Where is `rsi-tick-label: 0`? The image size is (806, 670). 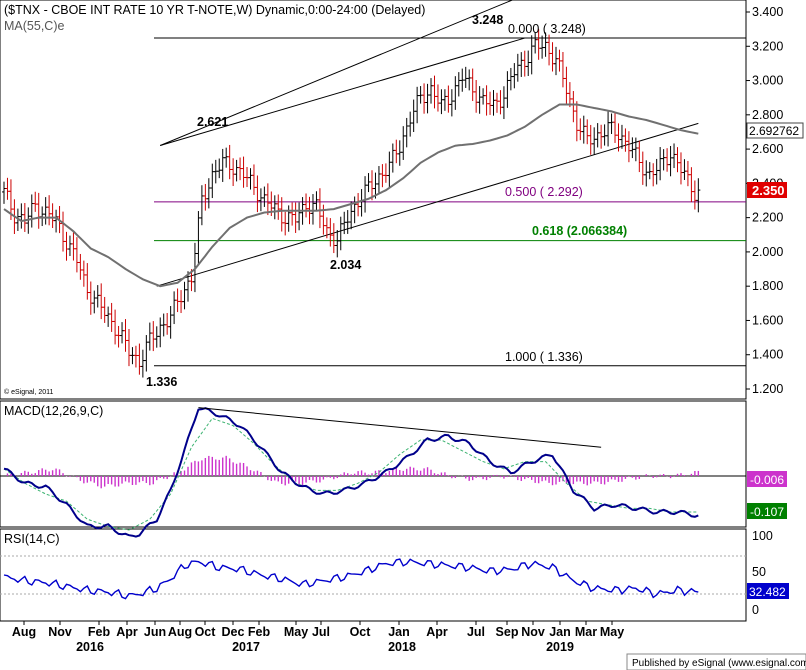 rsi-tick-label: 0 is located at coordinates (755, 610).